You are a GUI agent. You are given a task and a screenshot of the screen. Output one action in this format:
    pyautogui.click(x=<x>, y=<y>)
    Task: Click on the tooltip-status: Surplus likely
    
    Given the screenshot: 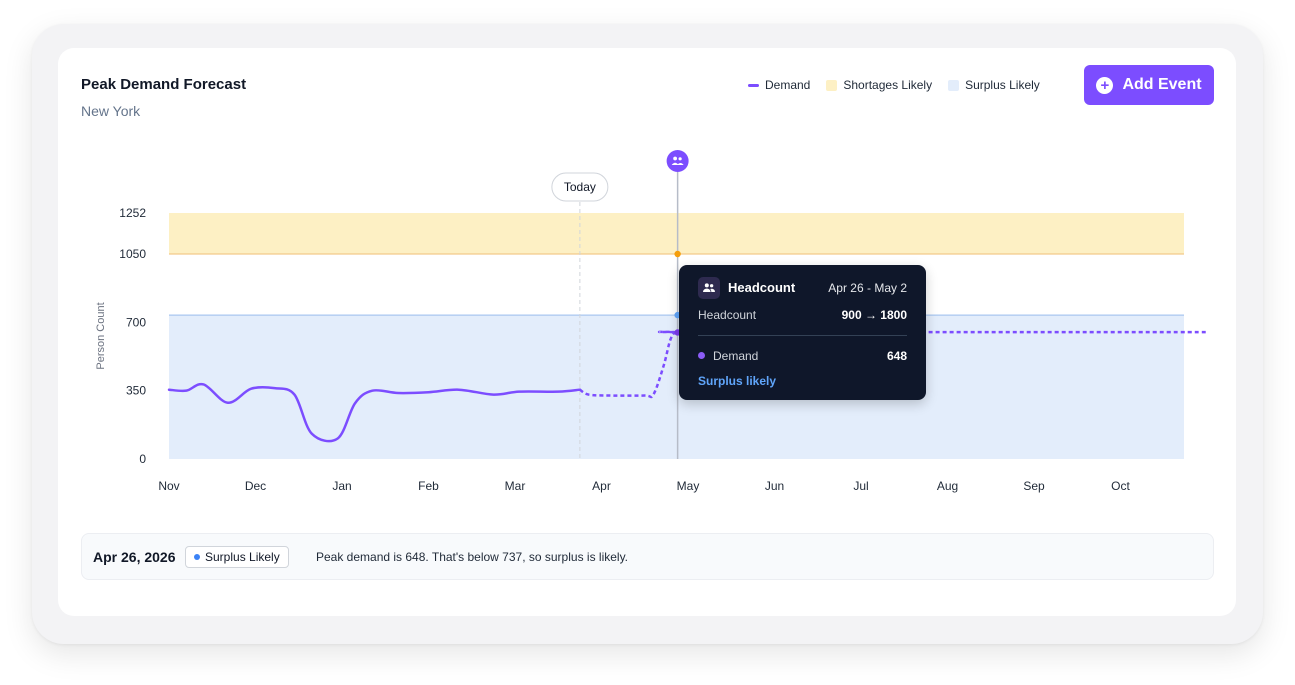 What is the action you would take?
    pyautogui.click(x=737, y=381)
    